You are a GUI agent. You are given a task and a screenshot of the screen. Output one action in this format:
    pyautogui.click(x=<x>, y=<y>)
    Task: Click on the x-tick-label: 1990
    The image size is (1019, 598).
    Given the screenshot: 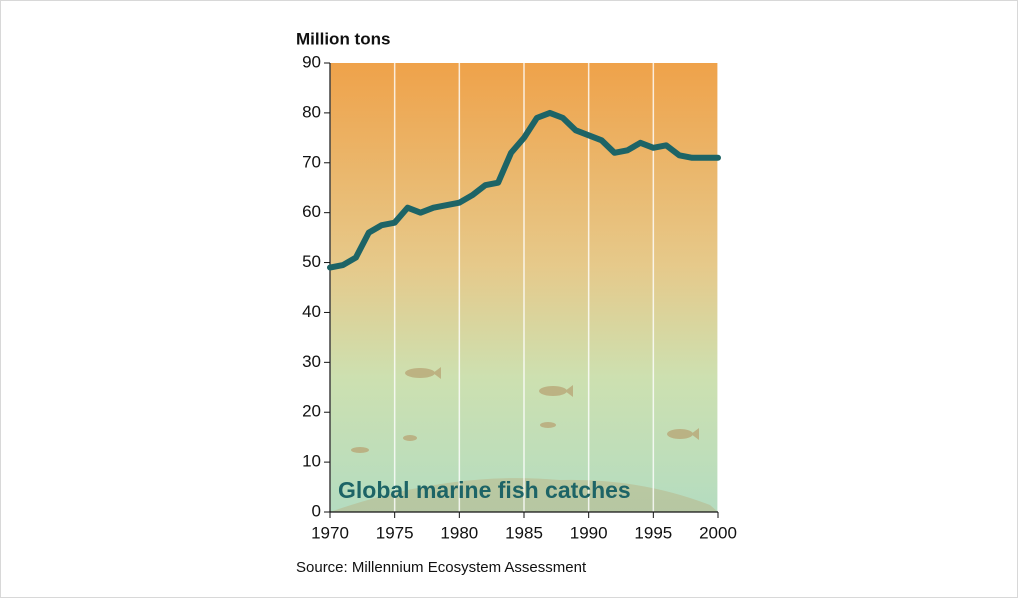 What is the action you would take?
    pyautogui.click(x=589, y=532)
    